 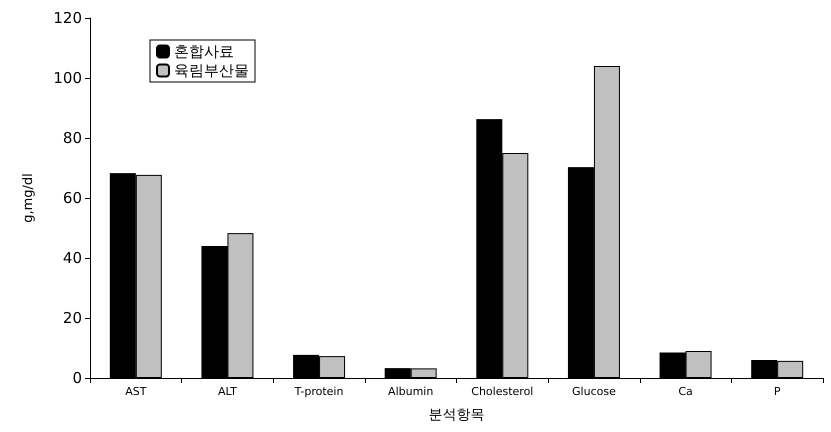 What do you see at coordinates (456, 415) in the screenshot?
I see `x-axis-title: 분석항목` at bounding box center [456, 415].